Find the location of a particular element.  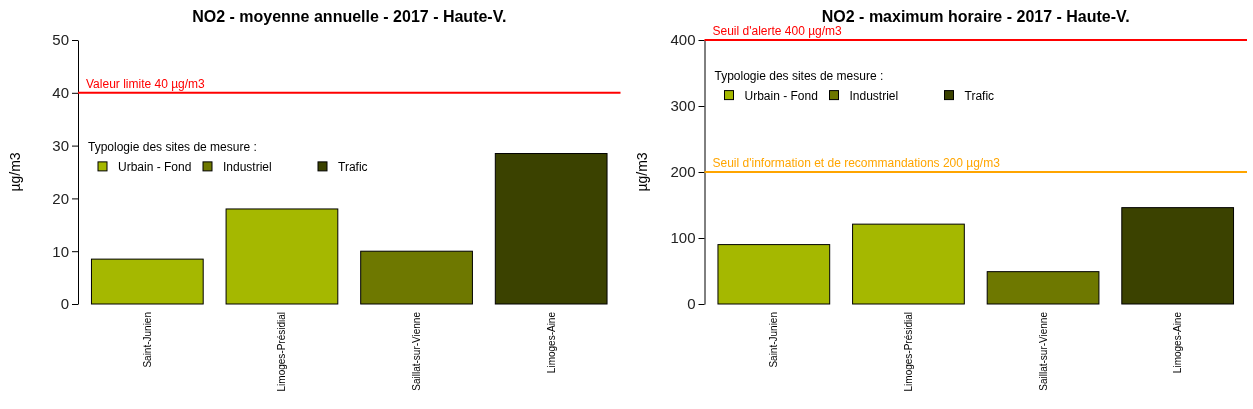

ref-line-label: Seuil d'information et de recommandations 200 µg/m3 is located at coordinates (856, 163).